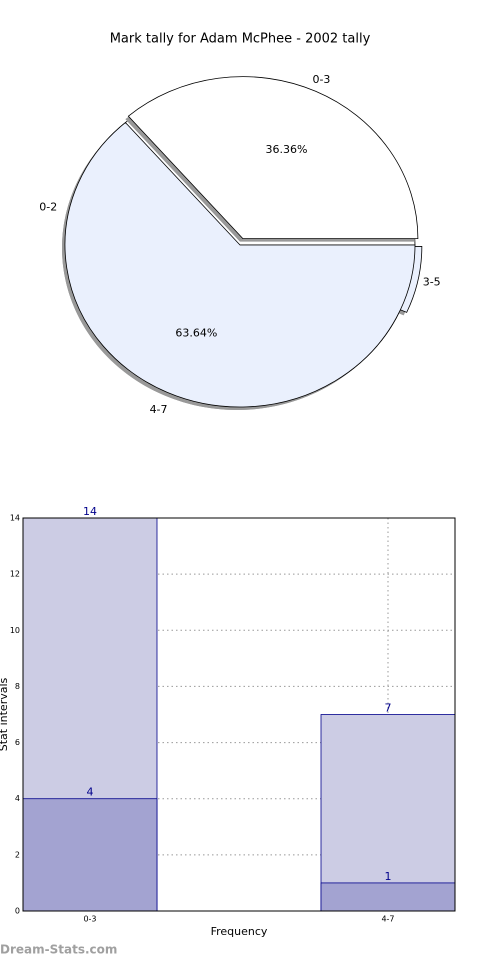 The height and width of the screenshot is (960, 480). What do you see at coordinates (17, 742) in the screenshot?
I see `y-tick-label: 6` at bounding box center [17, 742].